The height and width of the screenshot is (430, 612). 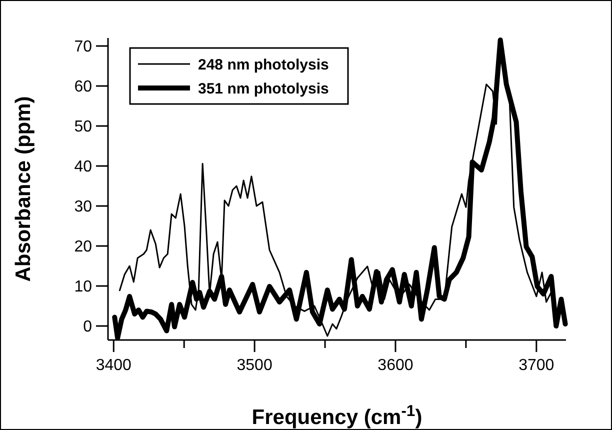 What do you see at coordinates (83, 207) in the screenshot?
I see `y-tick-label: 30` at bounding box center [83, 207].